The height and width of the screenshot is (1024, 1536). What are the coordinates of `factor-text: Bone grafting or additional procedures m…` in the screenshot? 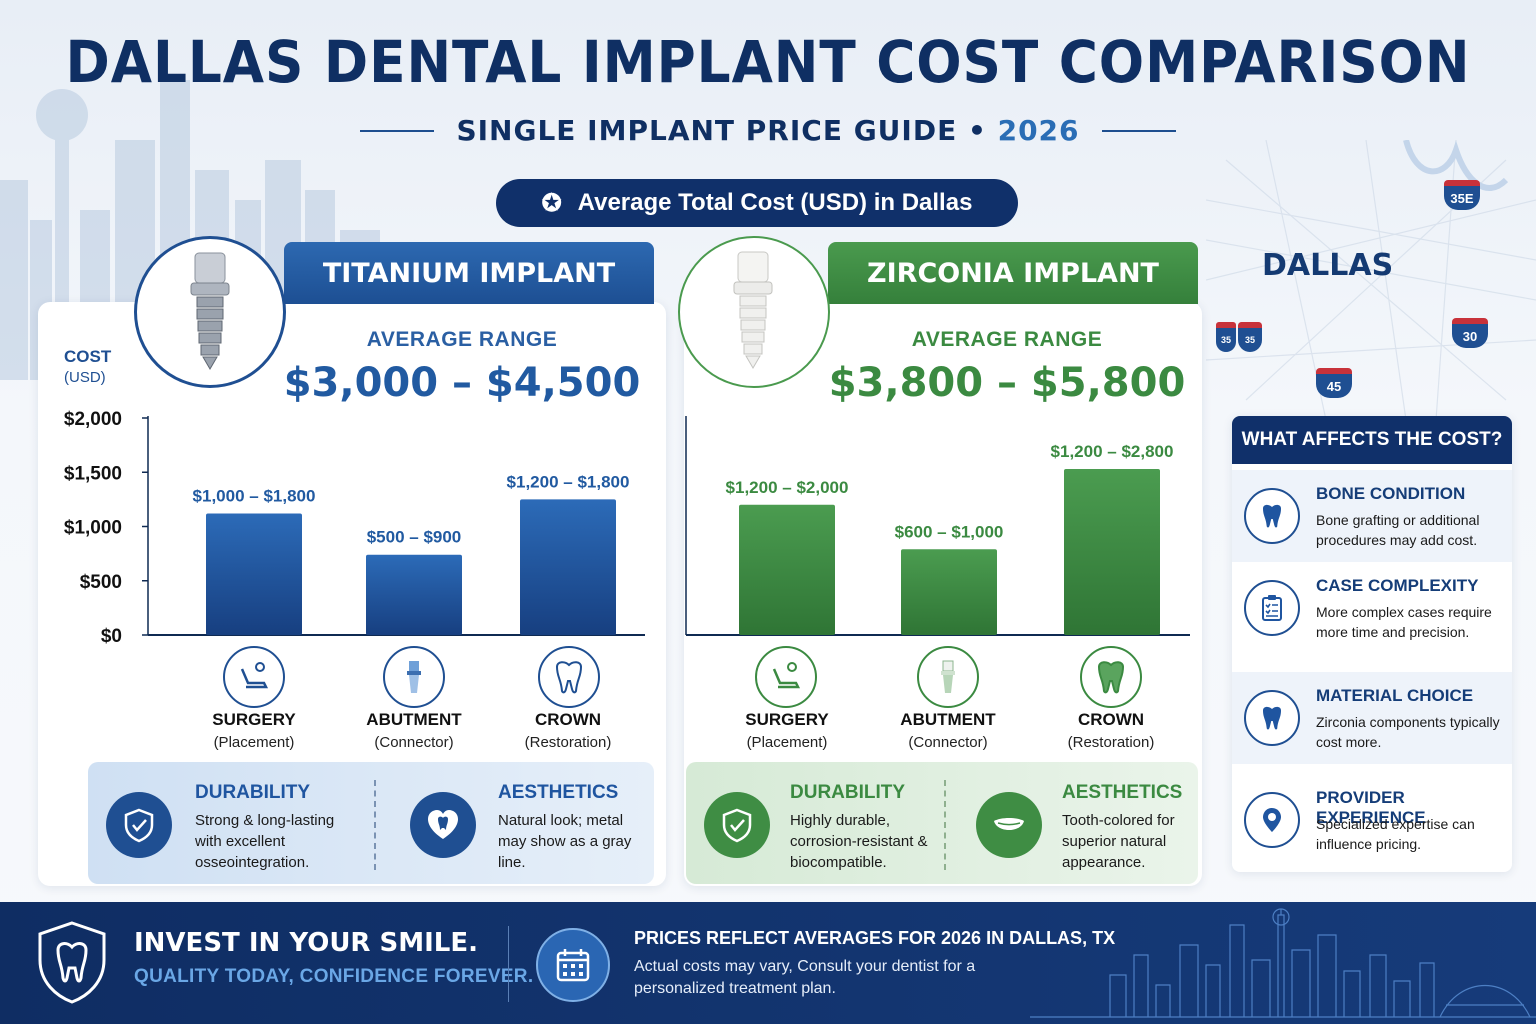 It's located at (1398, 530).